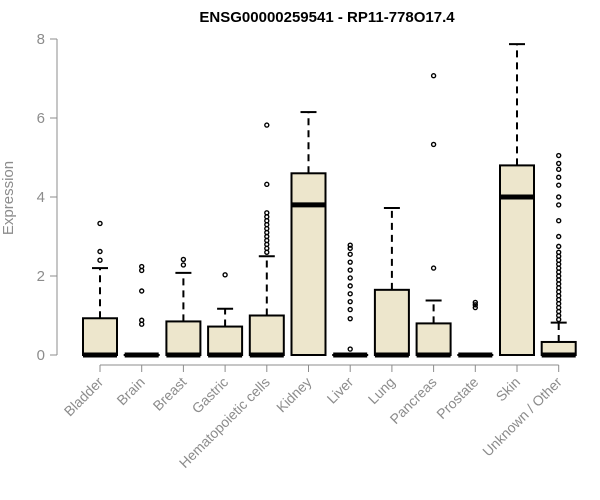  What do you see at coordinates (381, 390) in the screenshot?
I see `x-tick-label: Lung` at bounding box center [381, 390].